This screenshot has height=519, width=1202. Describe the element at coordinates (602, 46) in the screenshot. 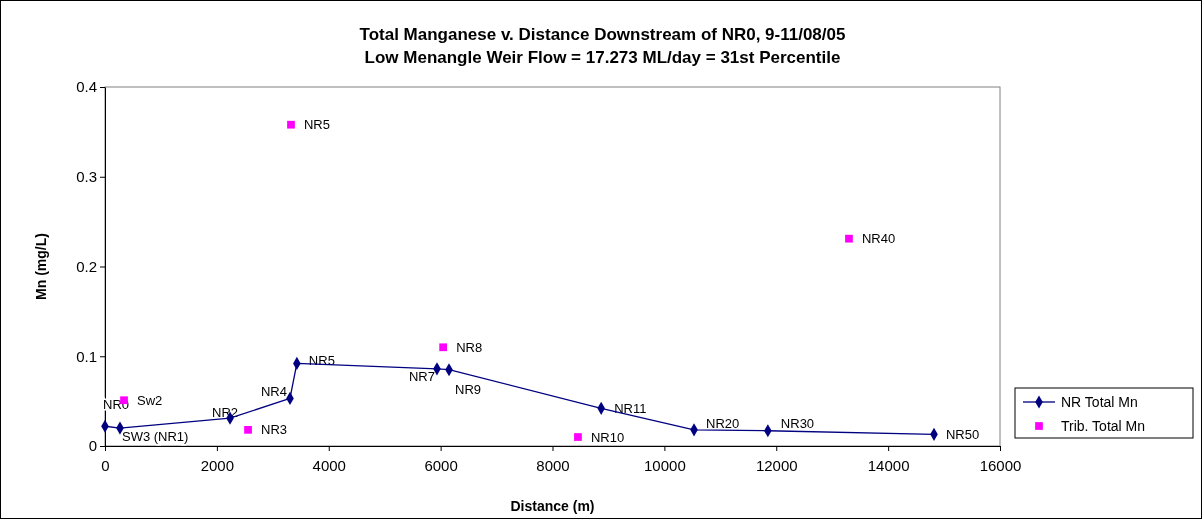

I see `chart-title: Total Manganese v. Distance Downstream of NR0, 9-11/08/05 Low Menangle Weir Flow = 17.273 ML/day = 31st Percentile` at that location.